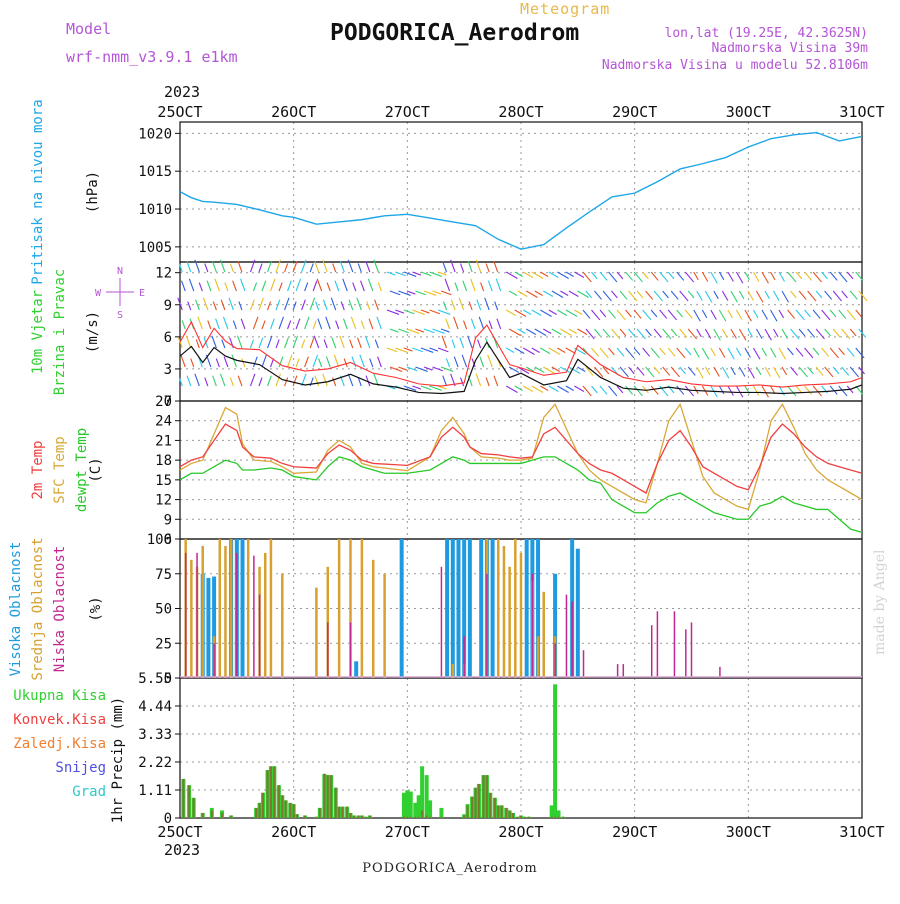 Image resolution: width=900 pixels, height=904 pixels. Describe the element at coordinates (89, 792) in the screenshot. I see `precip-legend-item: Grad` at that location.